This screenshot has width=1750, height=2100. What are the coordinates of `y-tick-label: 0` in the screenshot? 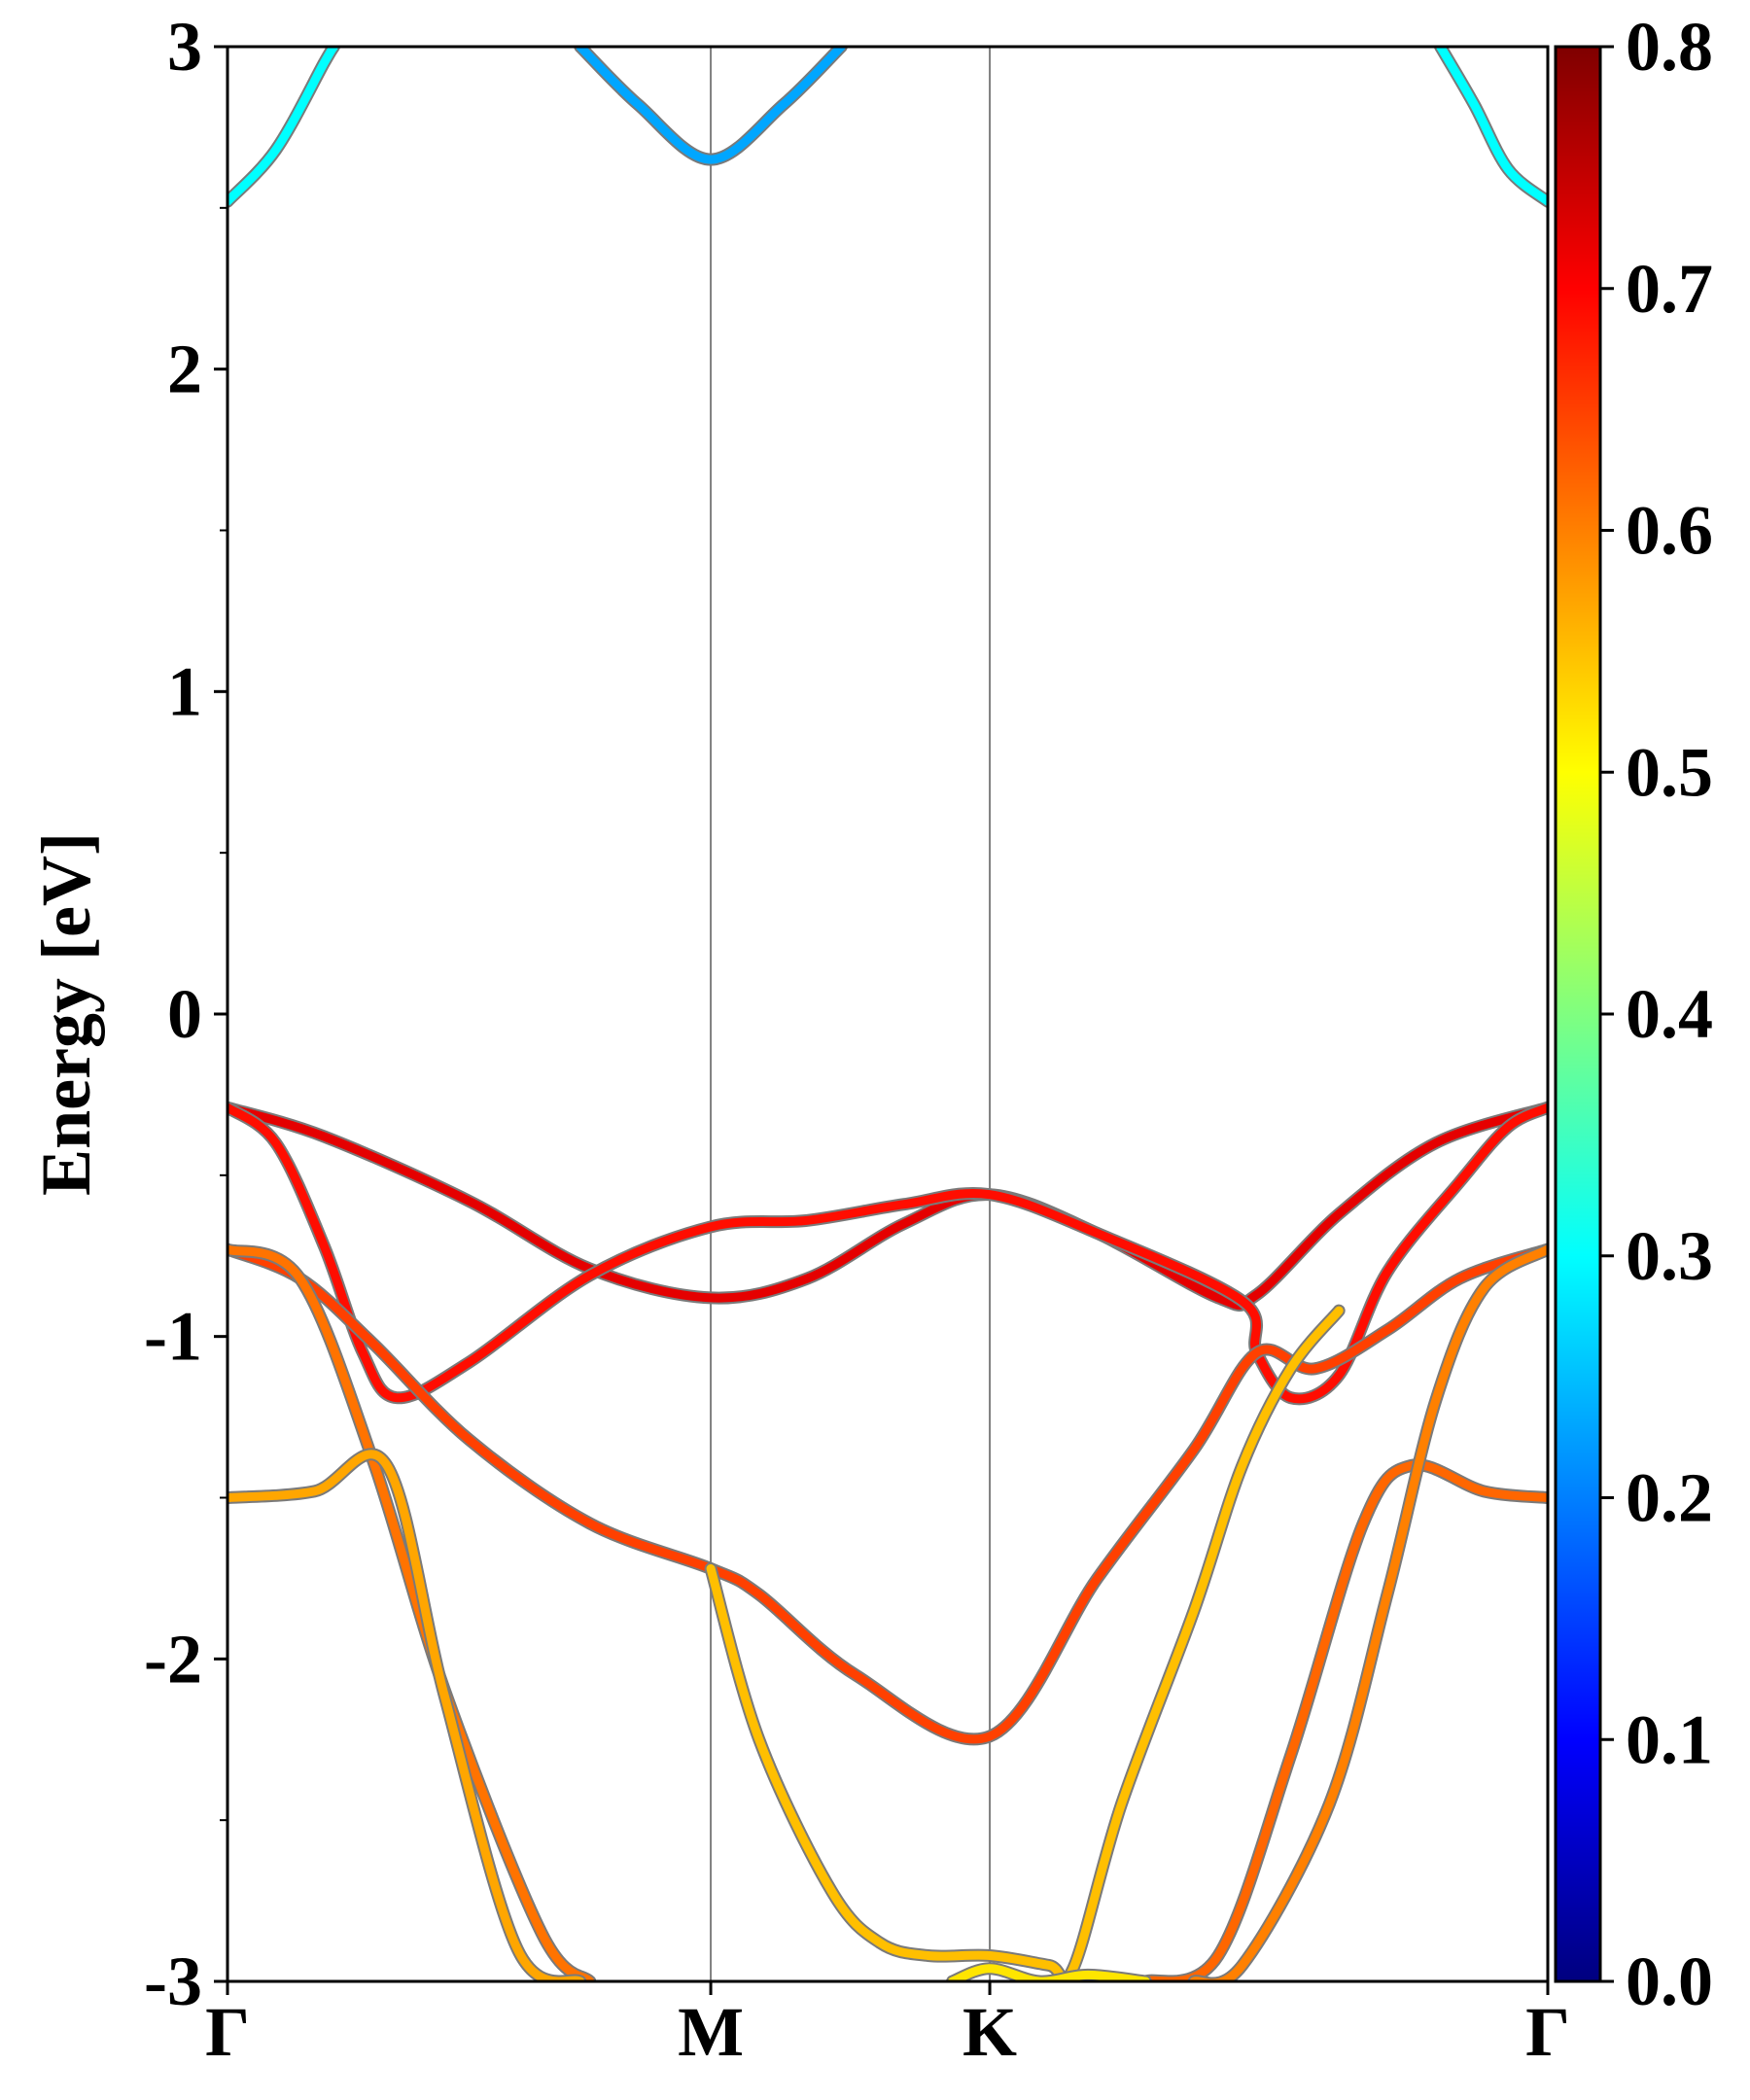 It's located at (184, 1014).